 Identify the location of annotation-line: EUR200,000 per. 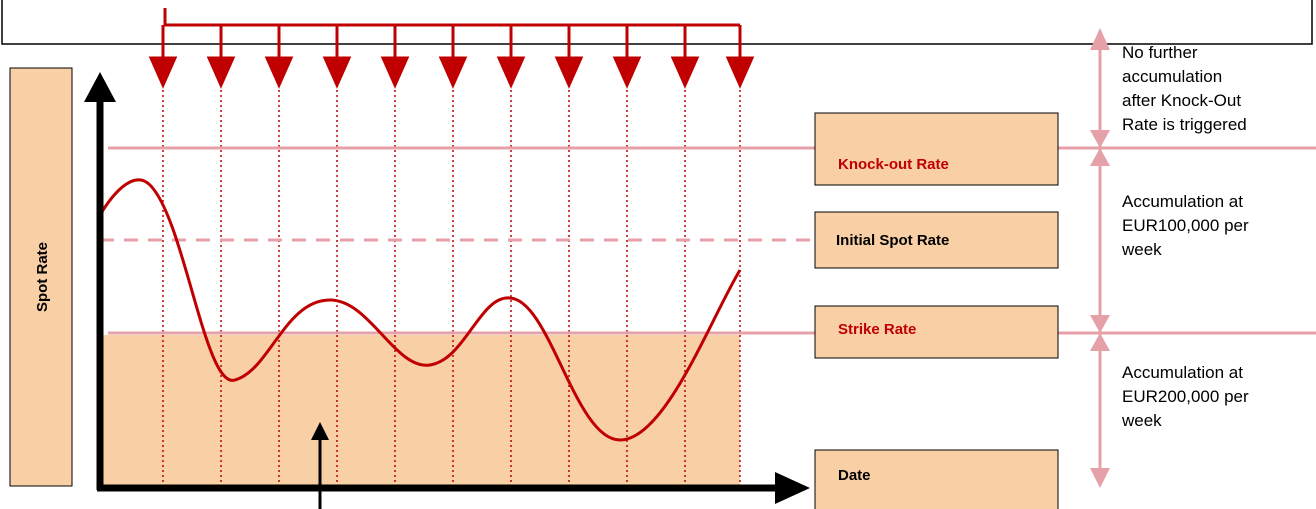
(1185, 396).